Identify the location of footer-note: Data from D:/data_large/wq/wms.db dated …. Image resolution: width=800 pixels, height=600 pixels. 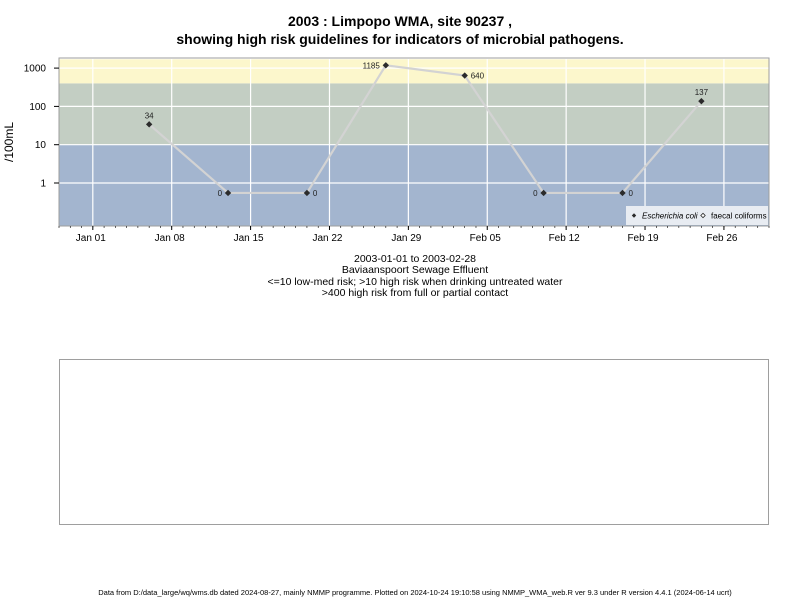
(415, 592).